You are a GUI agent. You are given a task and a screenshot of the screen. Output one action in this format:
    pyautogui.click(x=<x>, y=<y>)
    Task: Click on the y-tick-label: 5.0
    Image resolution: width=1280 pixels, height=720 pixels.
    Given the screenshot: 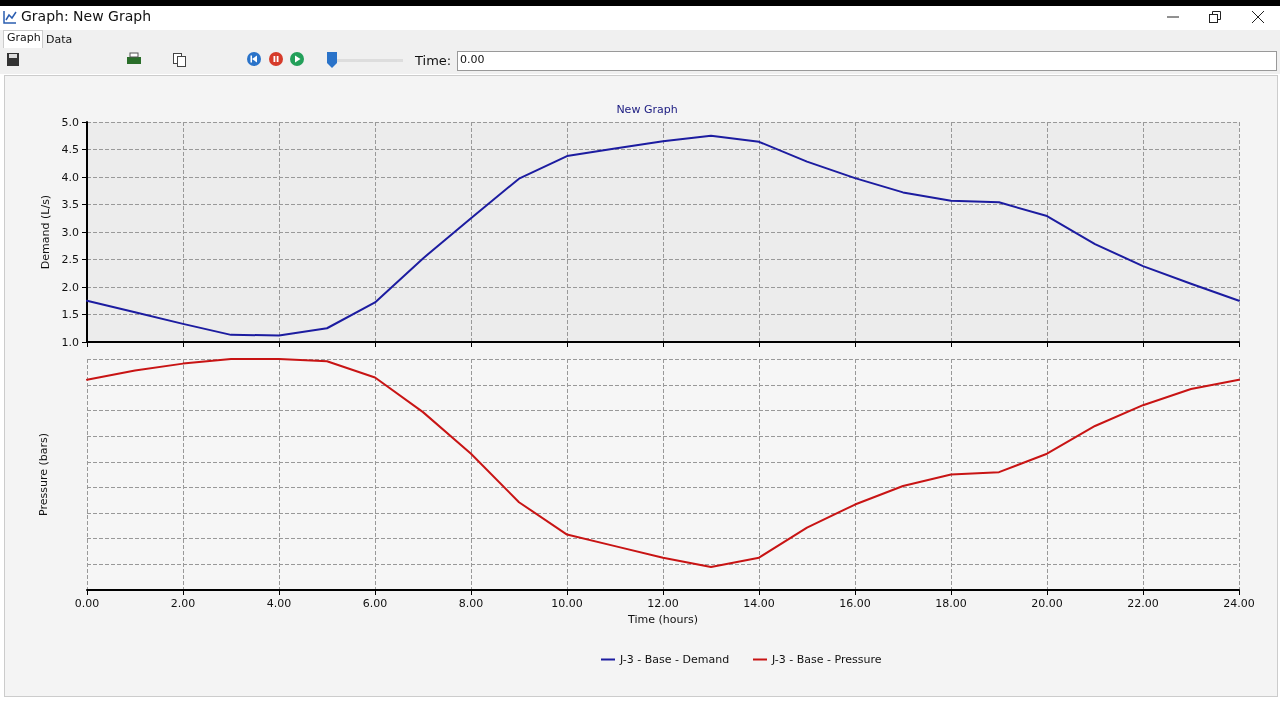 What is the action you would take?
    pyautogui.click(x=70, y=122)
    